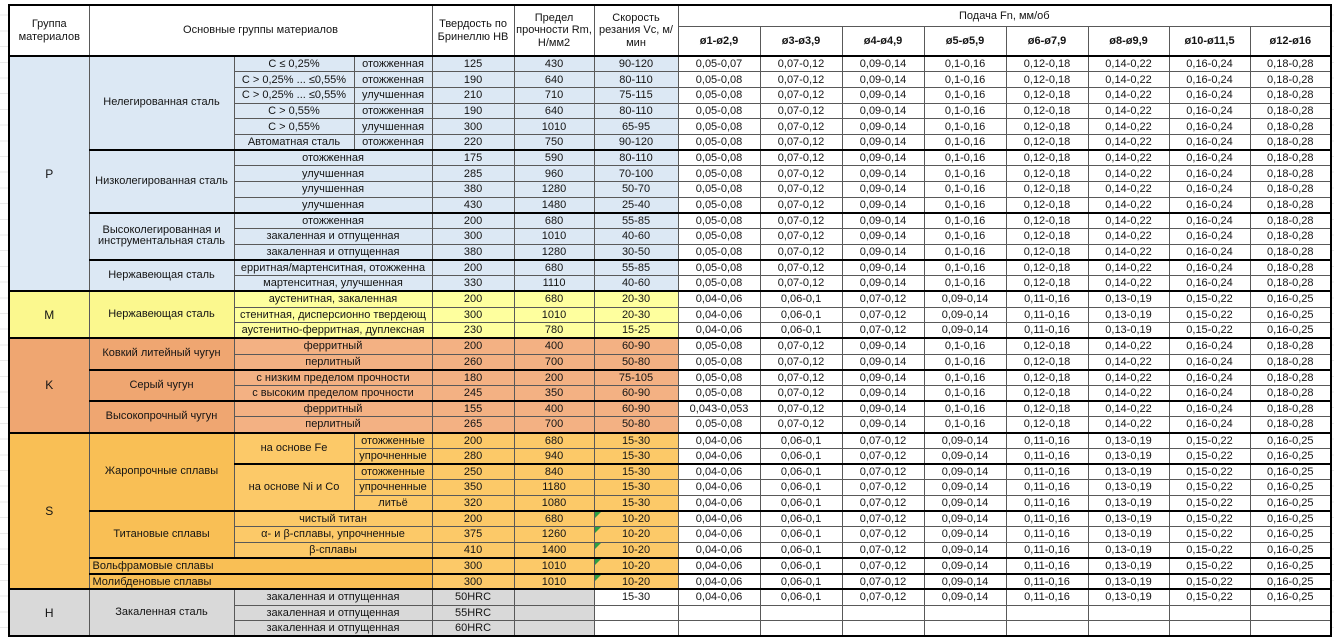 Image resolution: width=1334 pixels, height=640 pixels. What do you see at coordinates (473, 111) in the screenshot?
I see `cell-hardness: 190` at bounding box center [473, 111].